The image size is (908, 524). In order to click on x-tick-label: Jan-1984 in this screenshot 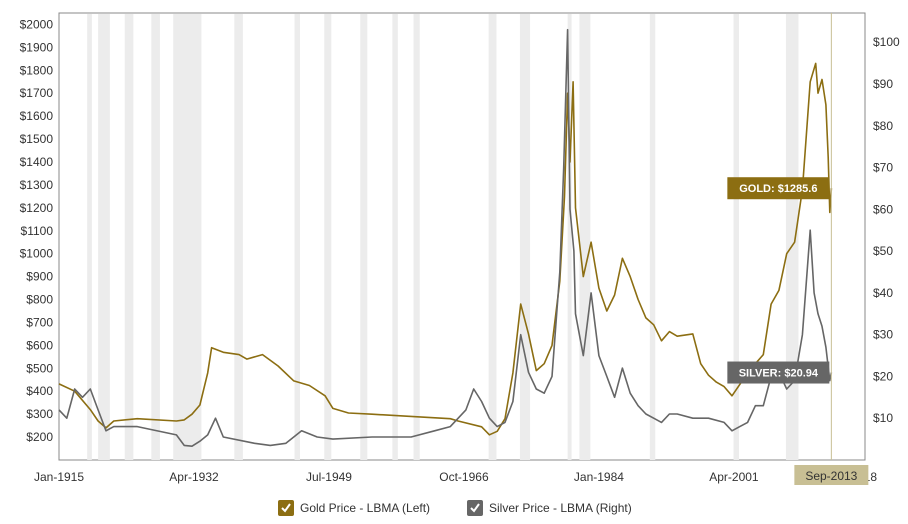, I will do `click(599, 477)`.